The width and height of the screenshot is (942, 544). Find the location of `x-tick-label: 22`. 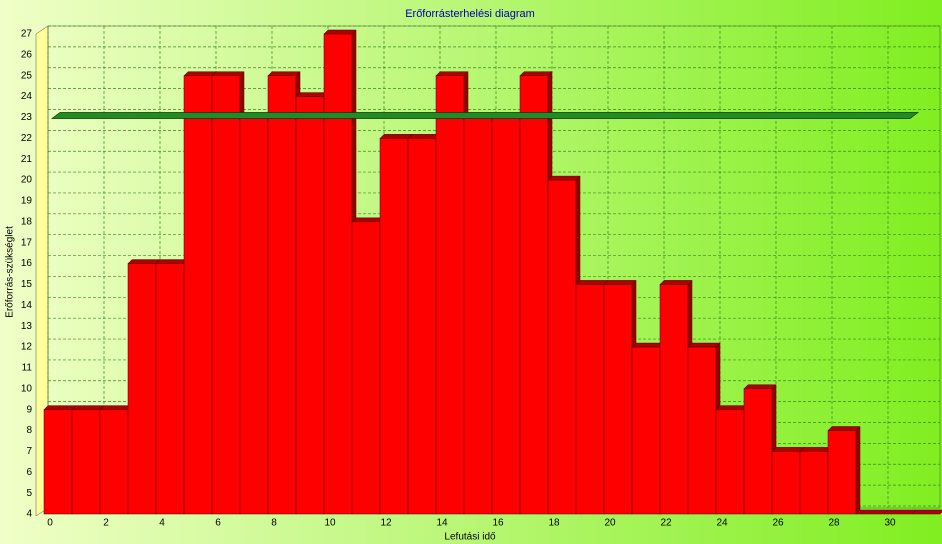

x-tick-label: 22 is located at coordinates (666, 523).